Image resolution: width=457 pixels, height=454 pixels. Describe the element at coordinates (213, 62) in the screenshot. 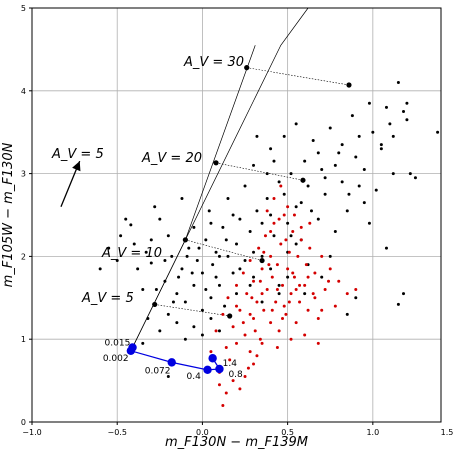

I see `av-label: A_V = 30` at that location.